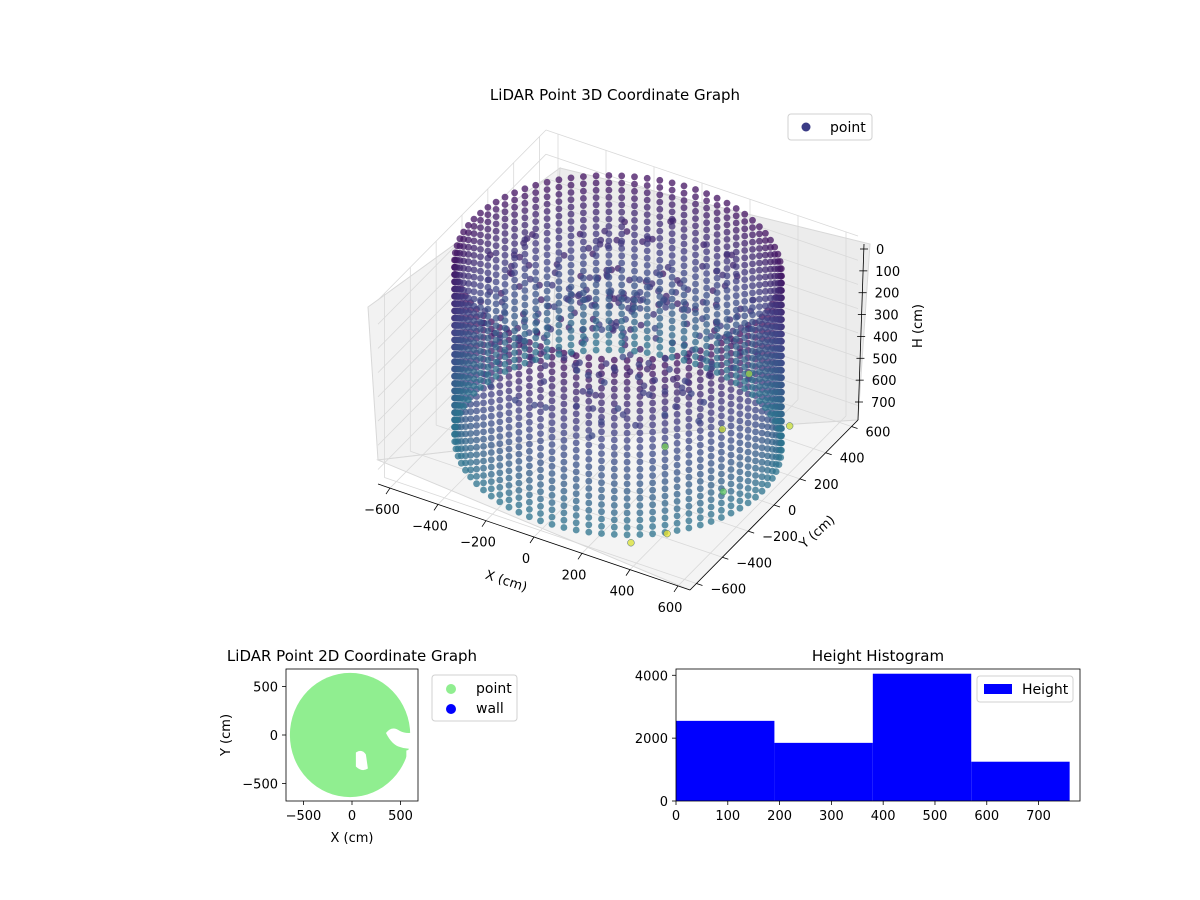 This screenshot has height=900, width=1200. Describe the element at coordinates (878, 433) in the screenshot. I see `y-tick-label-3d: 600` at that location.